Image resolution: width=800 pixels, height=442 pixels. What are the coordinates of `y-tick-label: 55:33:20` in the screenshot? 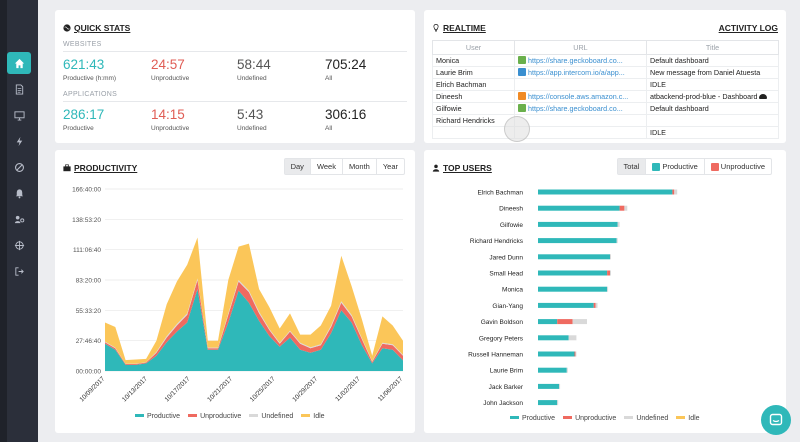 It's located at (89, 311).